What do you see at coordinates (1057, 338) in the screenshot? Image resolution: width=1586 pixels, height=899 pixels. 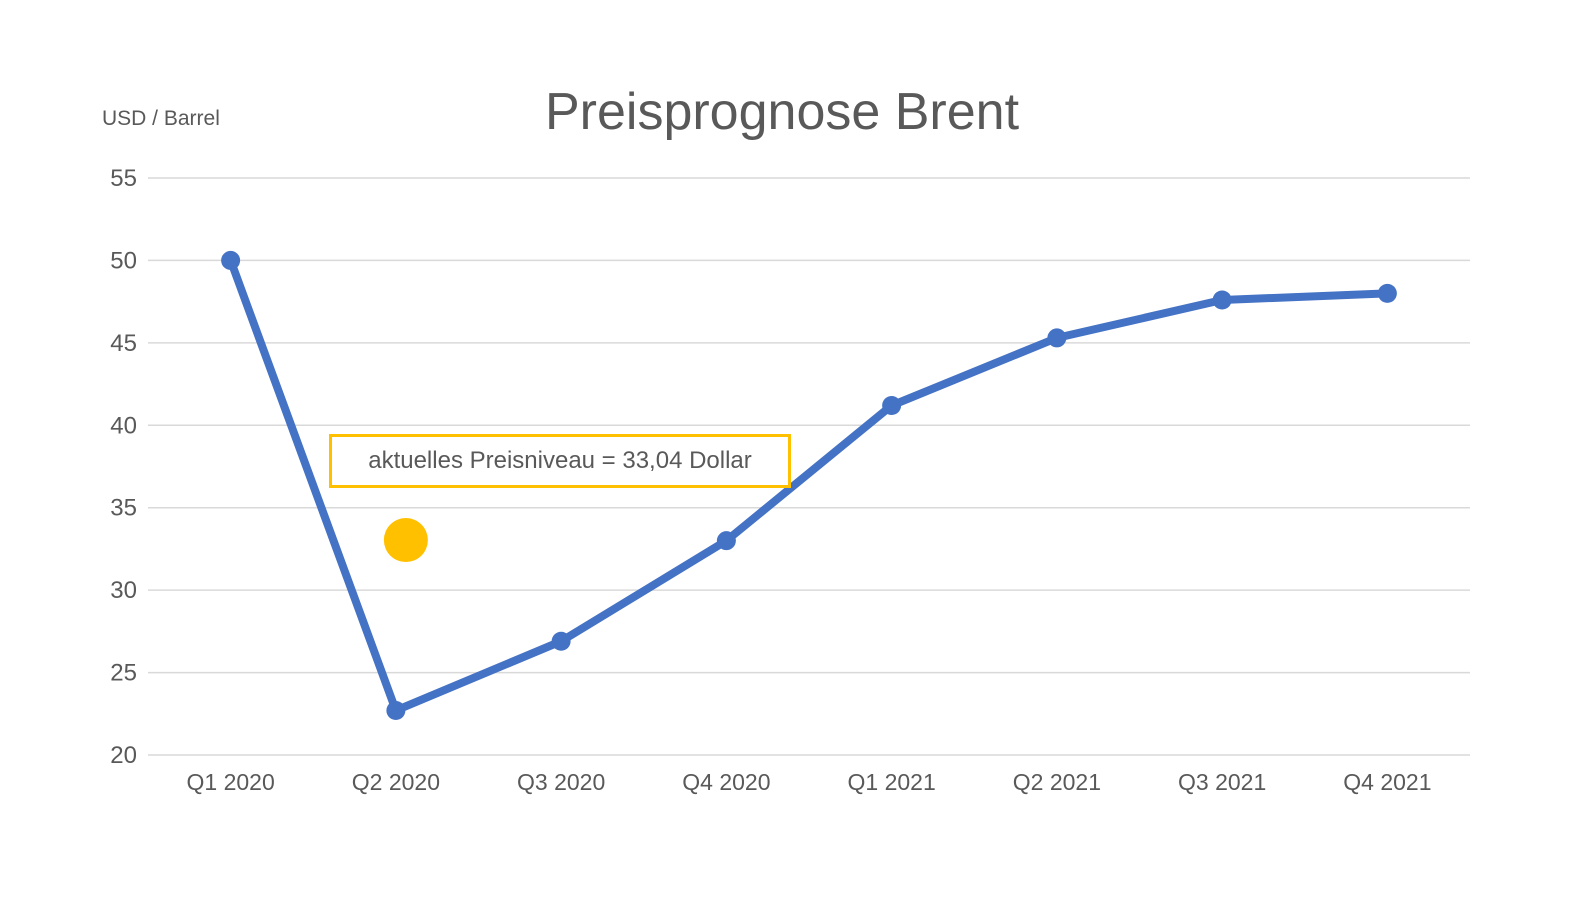 I see `data-point-marker-q2-2021` at bounding box center [1057, 338].